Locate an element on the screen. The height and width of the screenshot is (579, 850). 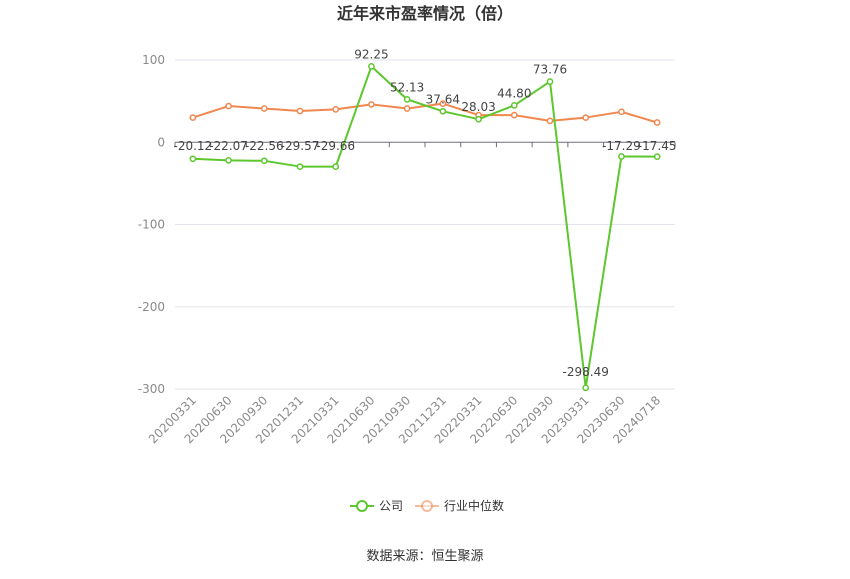
data-label: -29.66 is located at coordinates (335, 146).